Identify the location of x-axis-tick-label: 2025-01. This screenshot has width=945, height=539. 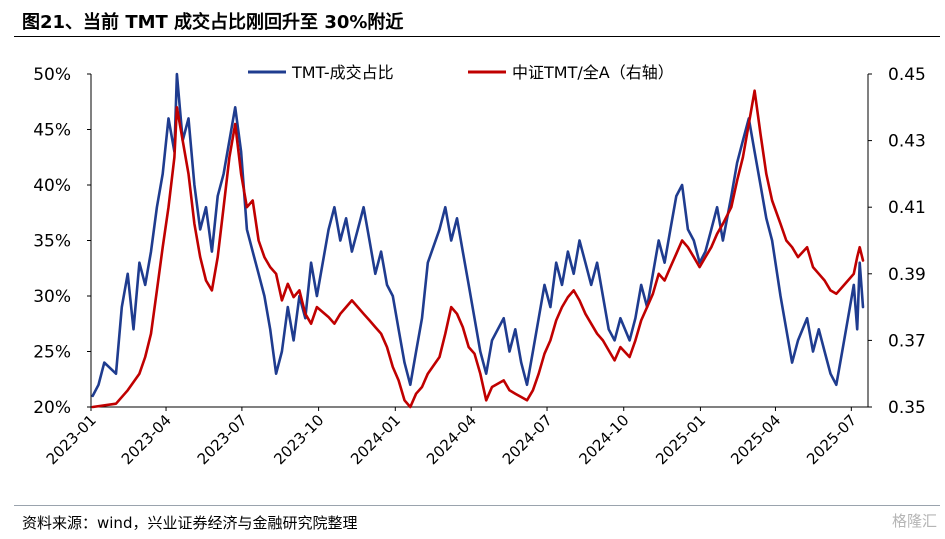
(680, 439).